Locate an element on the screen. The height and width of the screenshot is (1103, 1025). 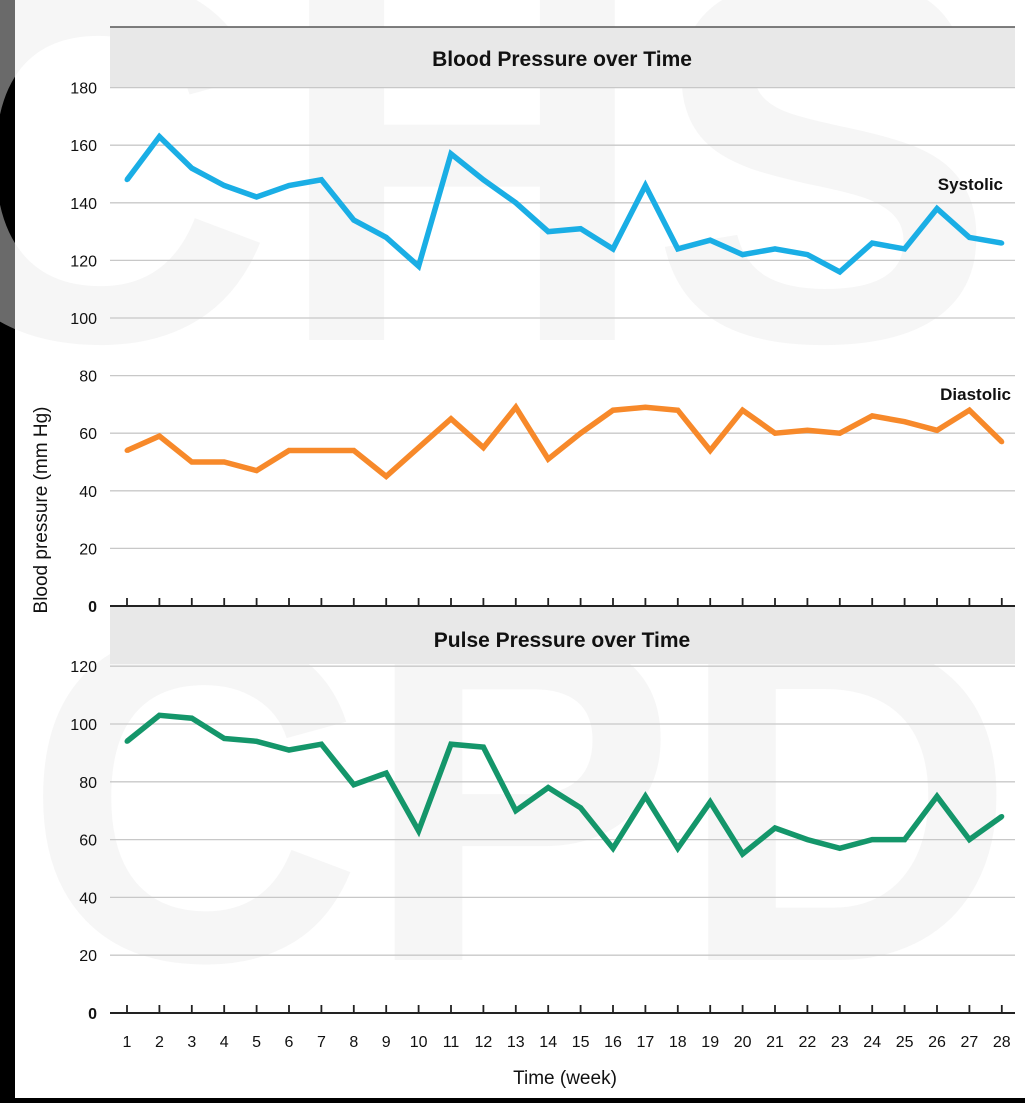
bottom-y-tick-label-120: 120 is located at coordinates (83, 667).